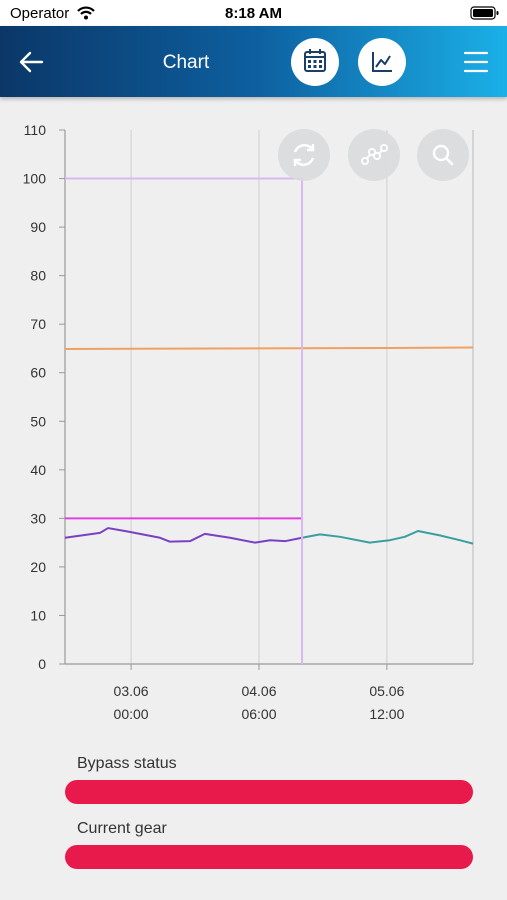 The height and width of the screenshot is (900, 507). I want to click on x-tick-label: 03.06, so click(131, 691).